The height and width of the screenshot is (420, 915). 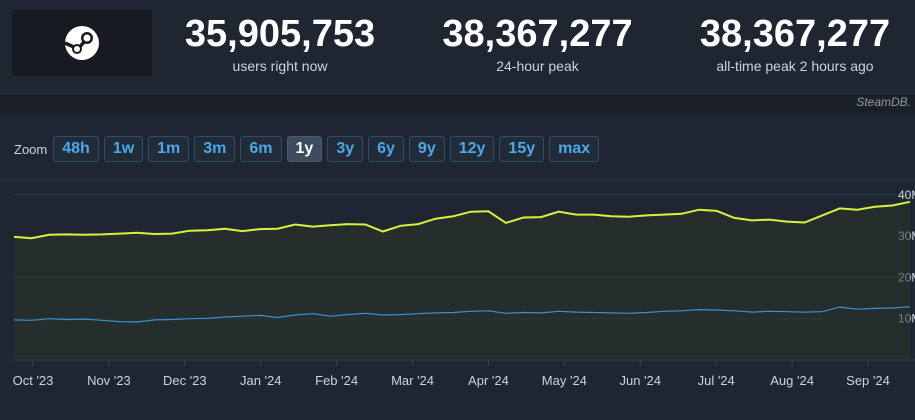 What do you see at coordinates (31, 149) in the screenshot?
I see `zoom-label: Zoom` at bounding box center [31, 149].